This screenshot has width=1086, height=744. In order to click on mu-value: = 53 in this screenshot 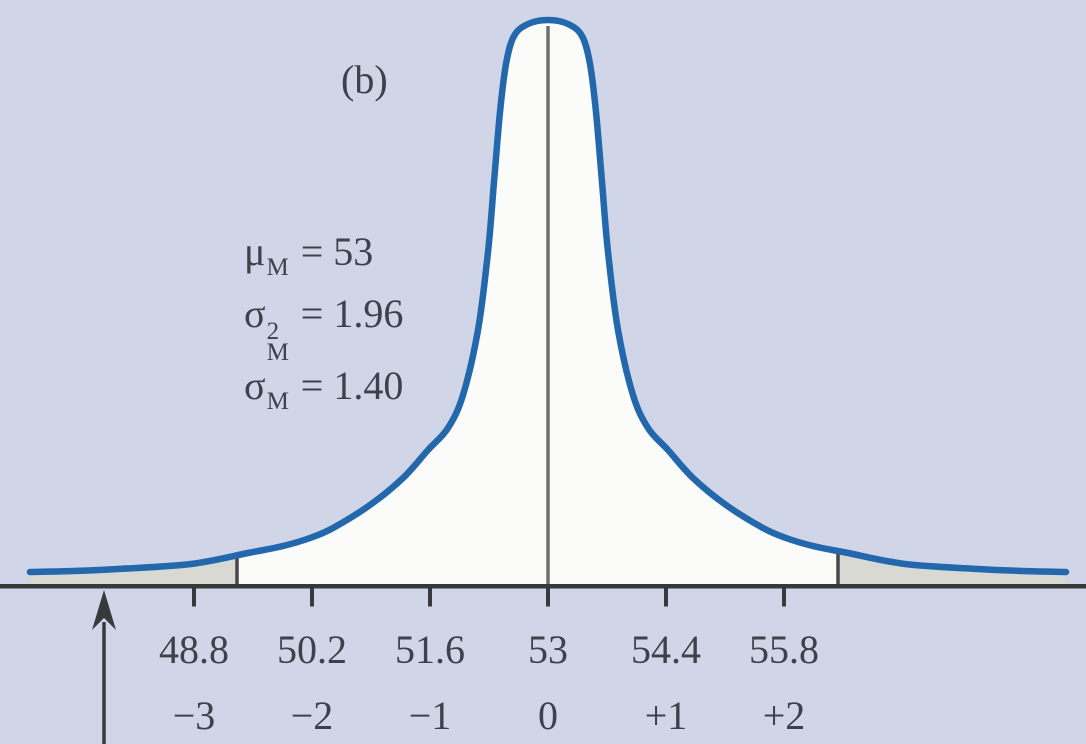, I will do `click(337, 251)`.